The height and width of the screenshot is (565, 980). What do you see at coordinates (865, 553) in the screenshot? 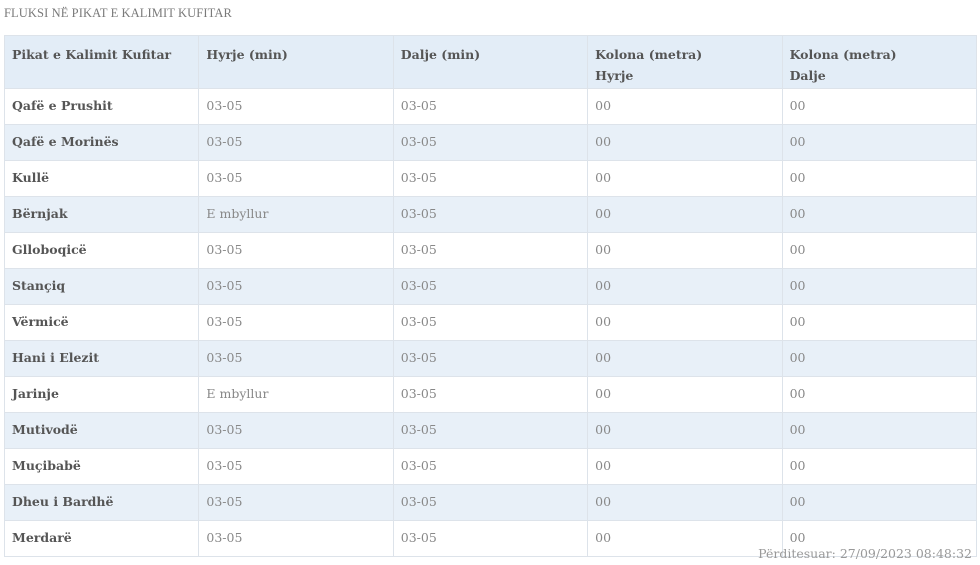
I see `last-updated: Përditesuar: 27/09/2023 08:48:32` at bounding box center [865, 553].